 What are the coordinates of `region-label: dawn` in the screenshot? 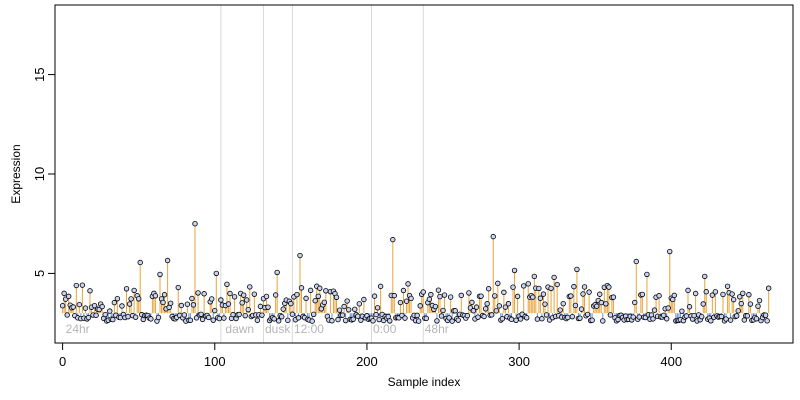 It's located at (239, 329).